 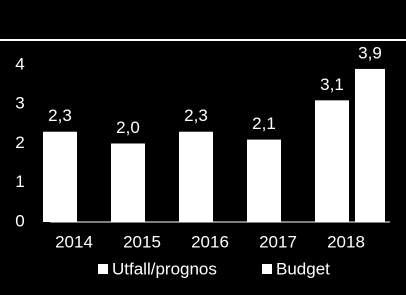 I want to click on y-tick-label: 3, so click(x=19, y=103).